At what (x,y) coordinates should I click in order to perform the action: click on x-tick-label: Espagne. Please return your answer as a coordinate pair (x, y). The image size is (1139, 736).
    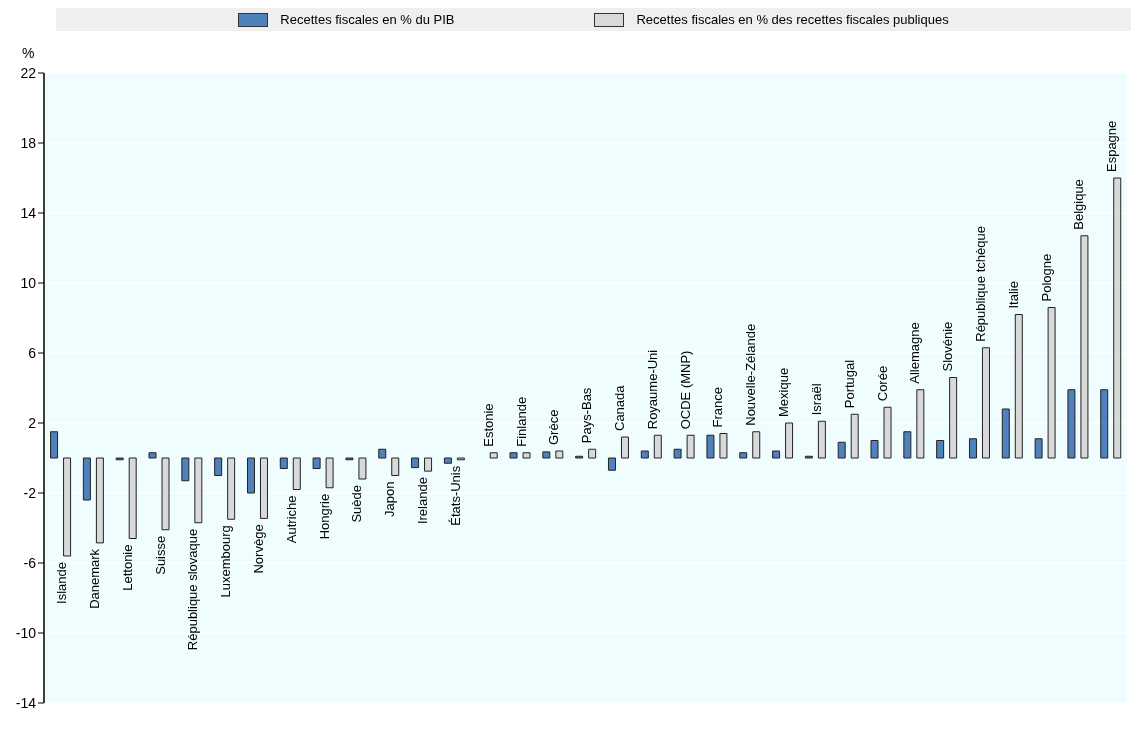
    Looking at the image, I should click on (1112, 146).